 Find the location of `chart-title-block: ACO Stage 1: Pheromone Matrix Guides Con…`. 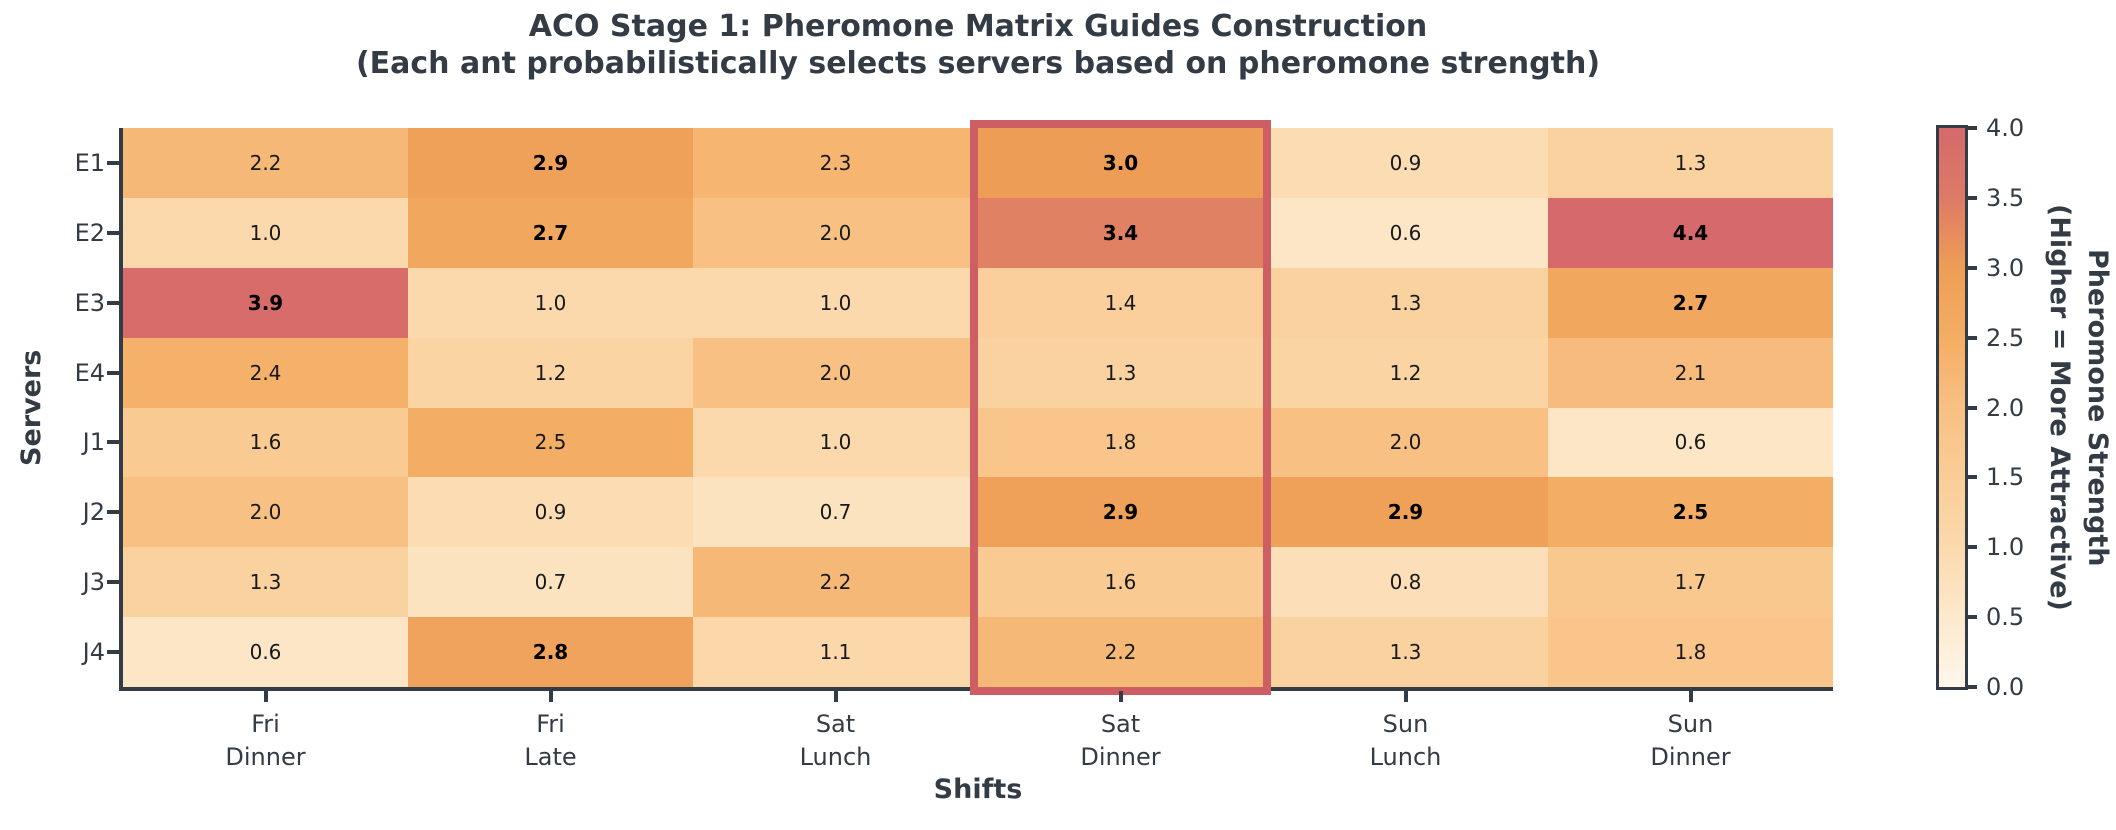

chart-title-block: ACO Stage 1: Pheromone Matrix Guides Con… is located at coordinates (978, 45).